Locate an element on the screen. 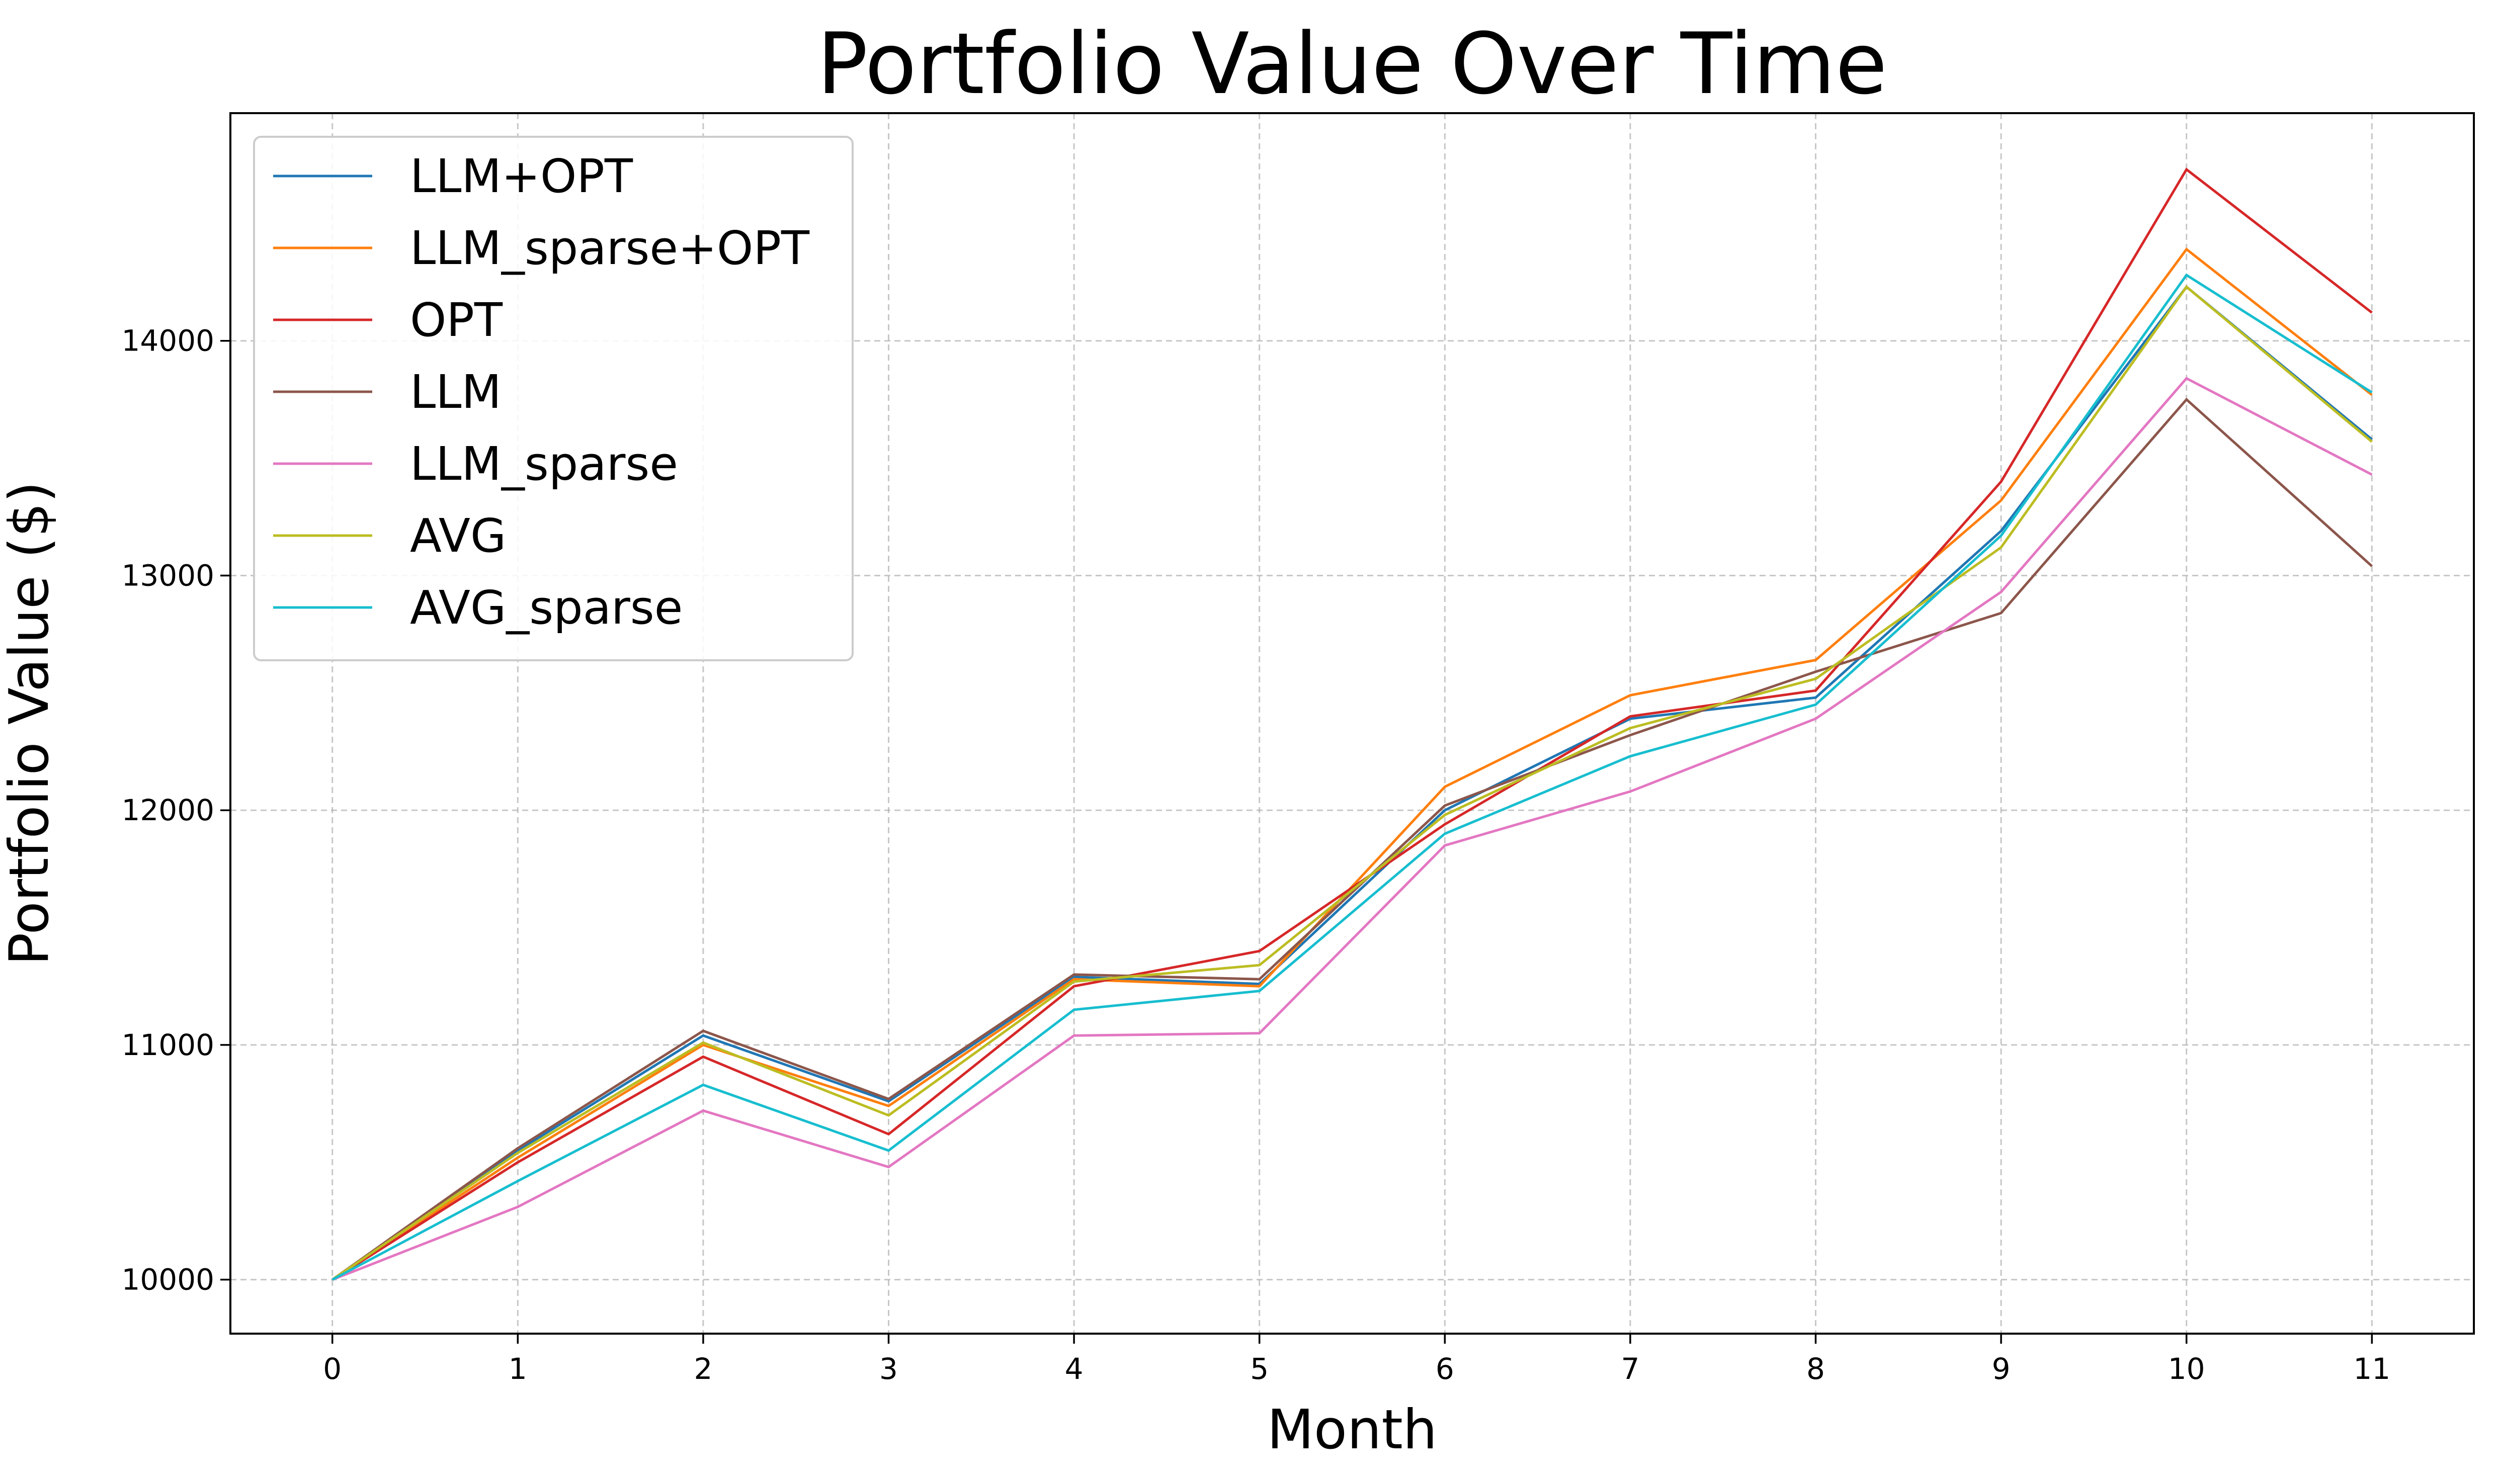 This screenshot has height=1484, width=2494. x-tick-label: 7 is located at coordinates (1630, 1369).